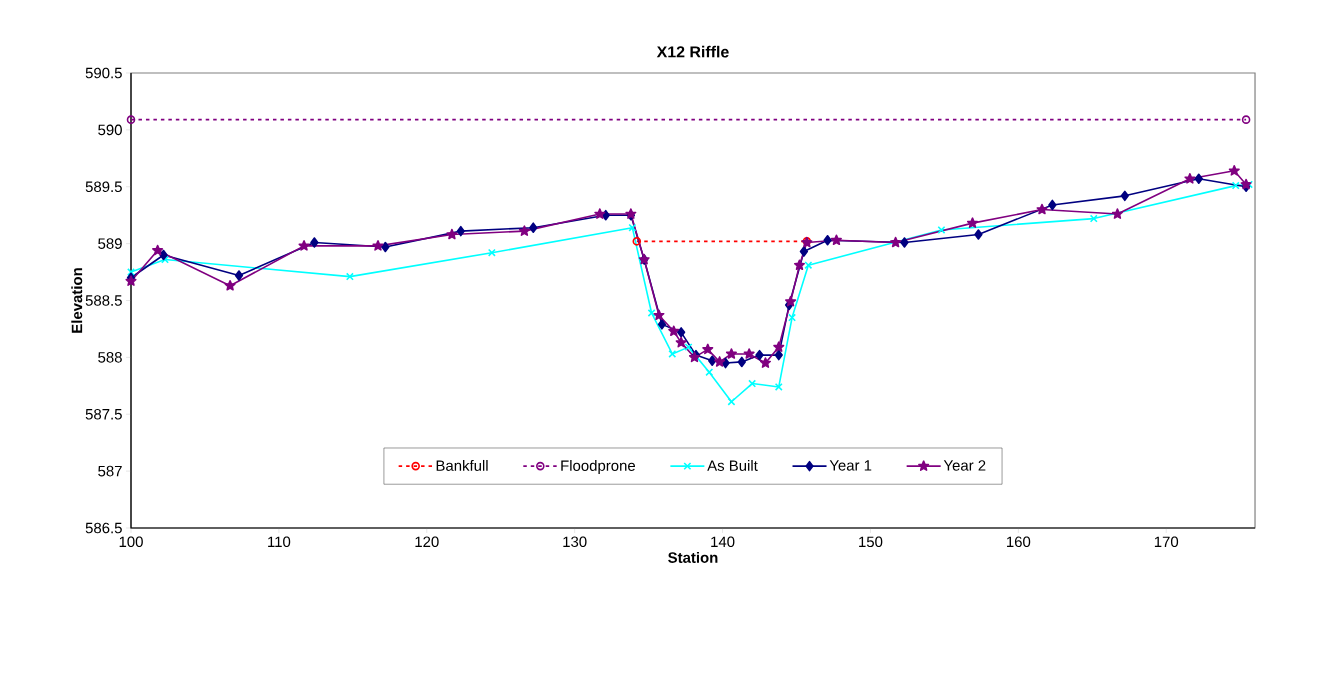 This screenshot has height=677, width=1322. What do you see at coordinates (110, 243) in the screenshot?
I see `y-tick-label: 589` at bounding box center [110, 243].